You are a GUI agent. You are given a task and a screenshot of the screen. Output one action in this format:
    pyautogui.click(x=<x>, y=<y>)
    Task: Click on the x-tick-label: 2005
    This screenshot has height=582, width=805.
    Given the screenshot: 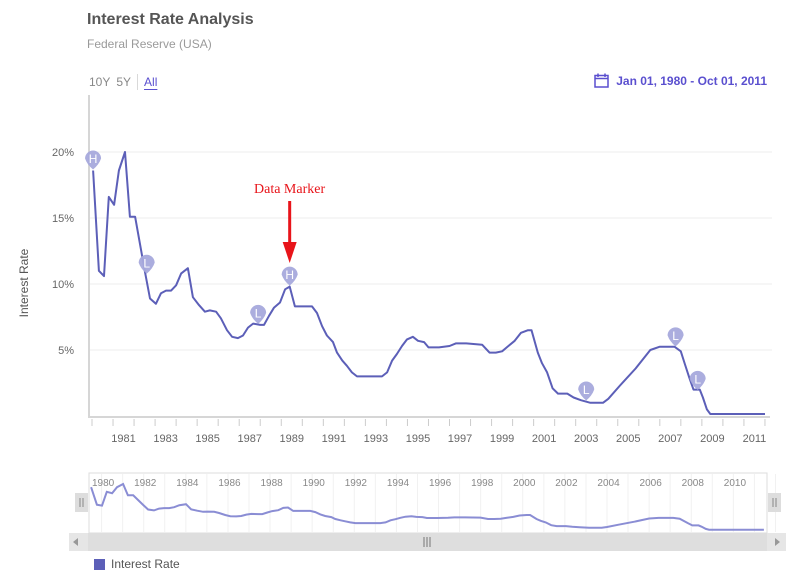 What is the action you would take?
    pyautogui.click(x=628, y=439)
    